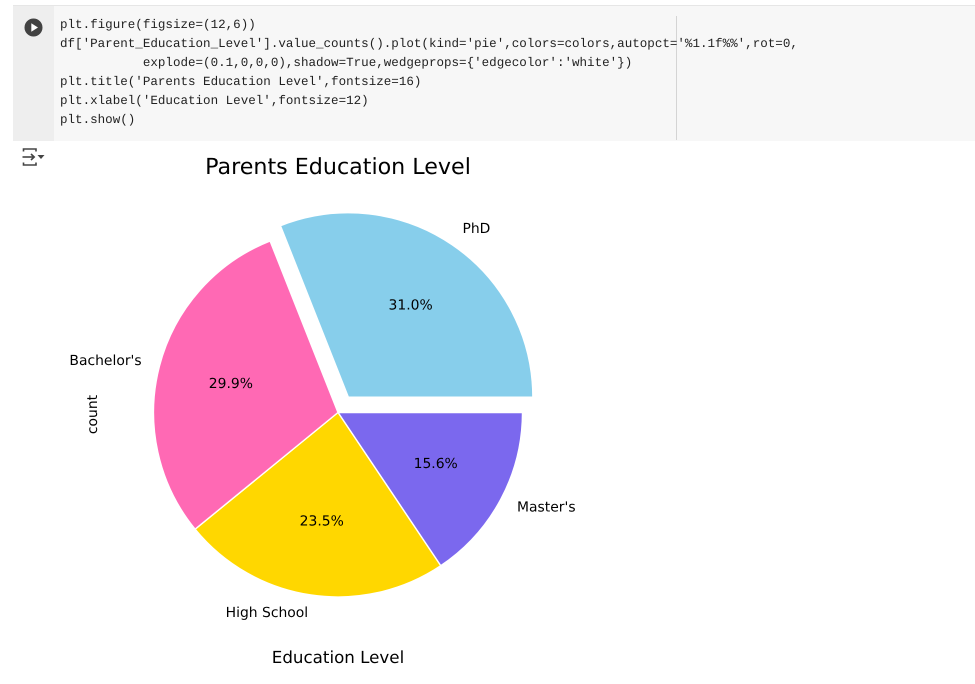 Image resolution: width=975 pixels, height=684 pixels. I want to click on data-label: 23.5%, so click(322, 522).